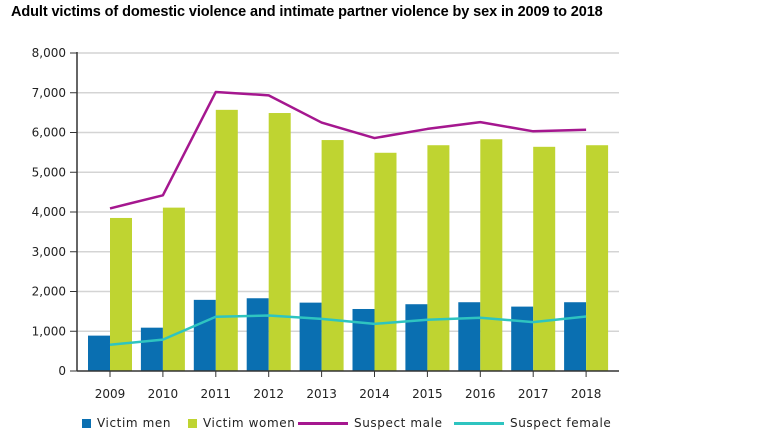  I want to click on x-tick-label: 2014, so click(374, 394).